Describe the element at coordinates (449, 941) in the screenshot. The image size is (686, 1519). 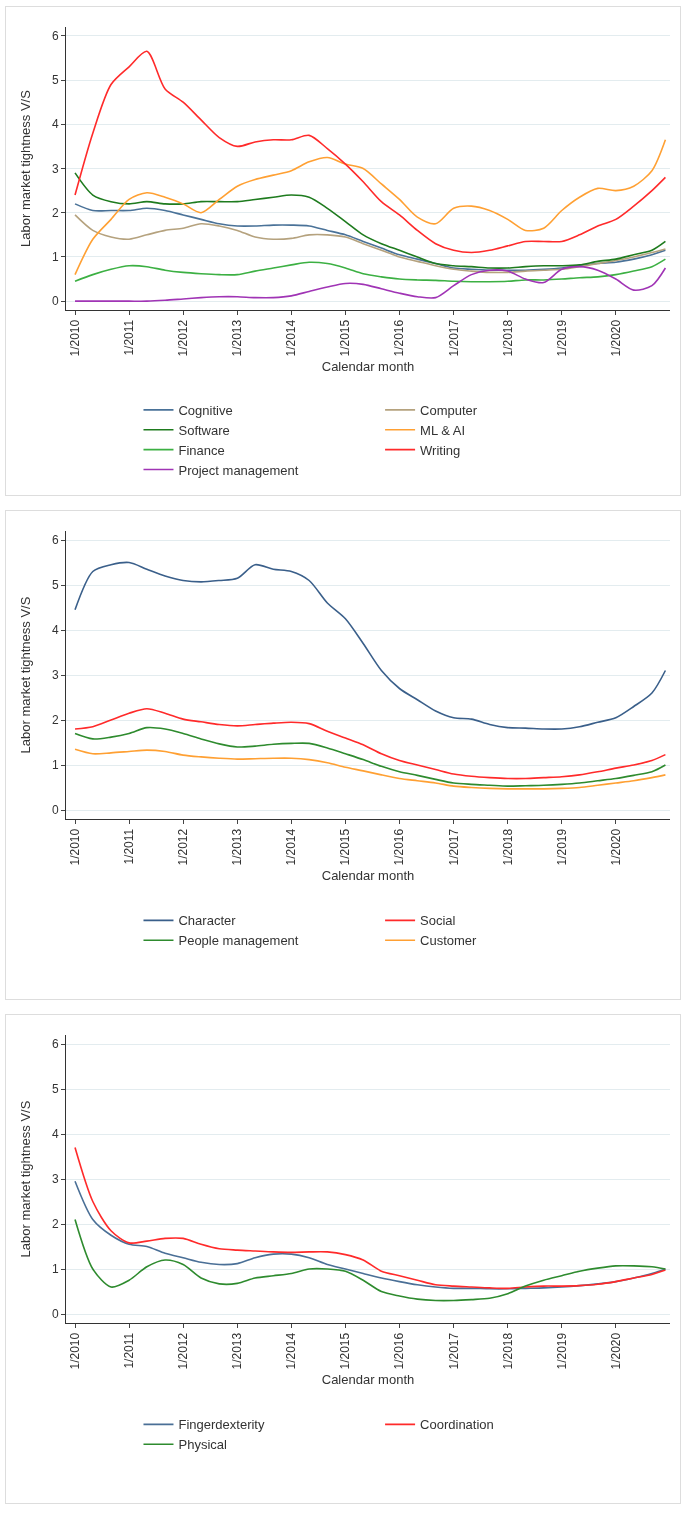
I see `legend-label: Customer` at that location.